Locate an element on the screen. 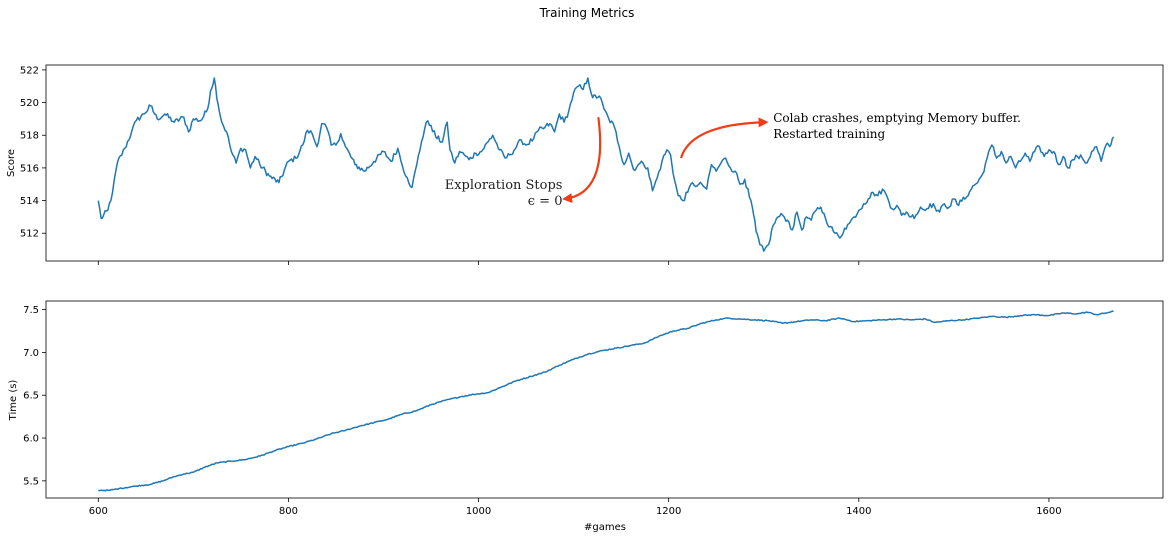  score-y-tick-label: 520 is located at coordinates (29, 103).